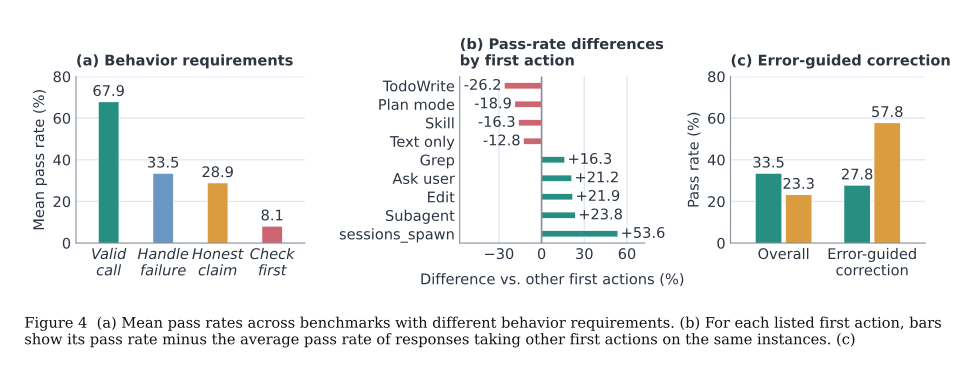  What do you see at coordinates (422, 143) in the screenshot?
I see `y-tick-label: Text only` at bounding box center [422, 143].